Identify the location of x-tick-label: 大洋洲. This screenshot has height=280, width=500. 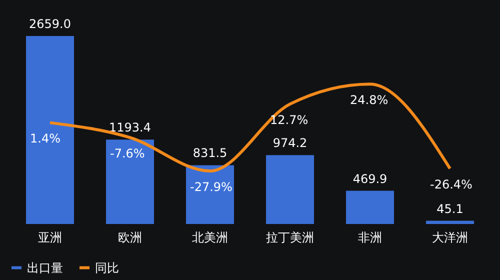
(450, 237).